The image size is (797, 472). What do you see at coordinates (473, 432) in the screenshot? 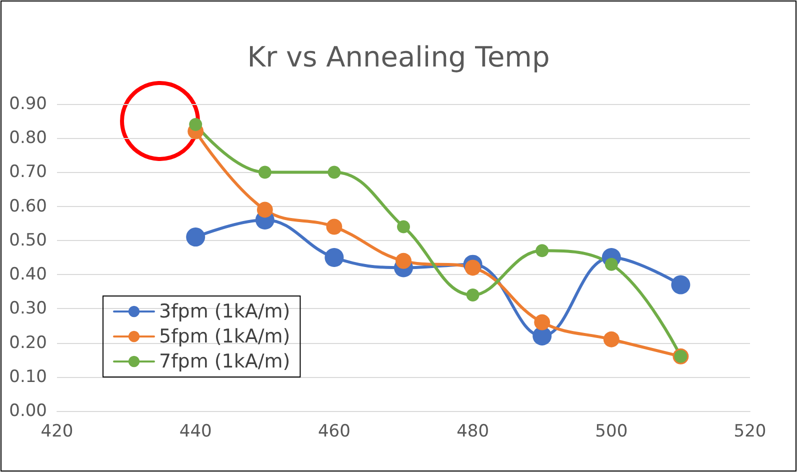
I see `x-tick-label: 480` at bounding box center [473, 432].